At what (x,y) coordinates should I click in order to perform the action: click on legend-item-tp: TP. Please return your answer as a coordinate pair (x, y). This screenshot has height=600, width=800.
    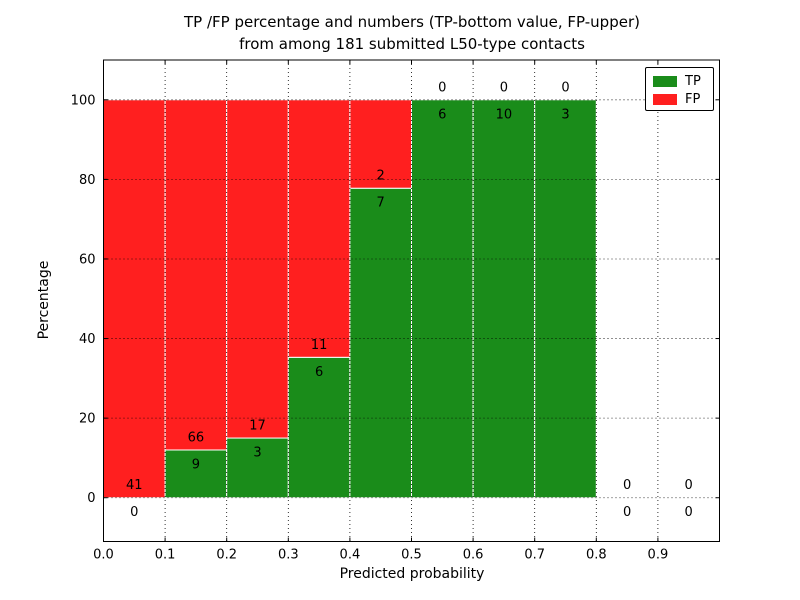
    Looking at the image, I should click on (683, 81).